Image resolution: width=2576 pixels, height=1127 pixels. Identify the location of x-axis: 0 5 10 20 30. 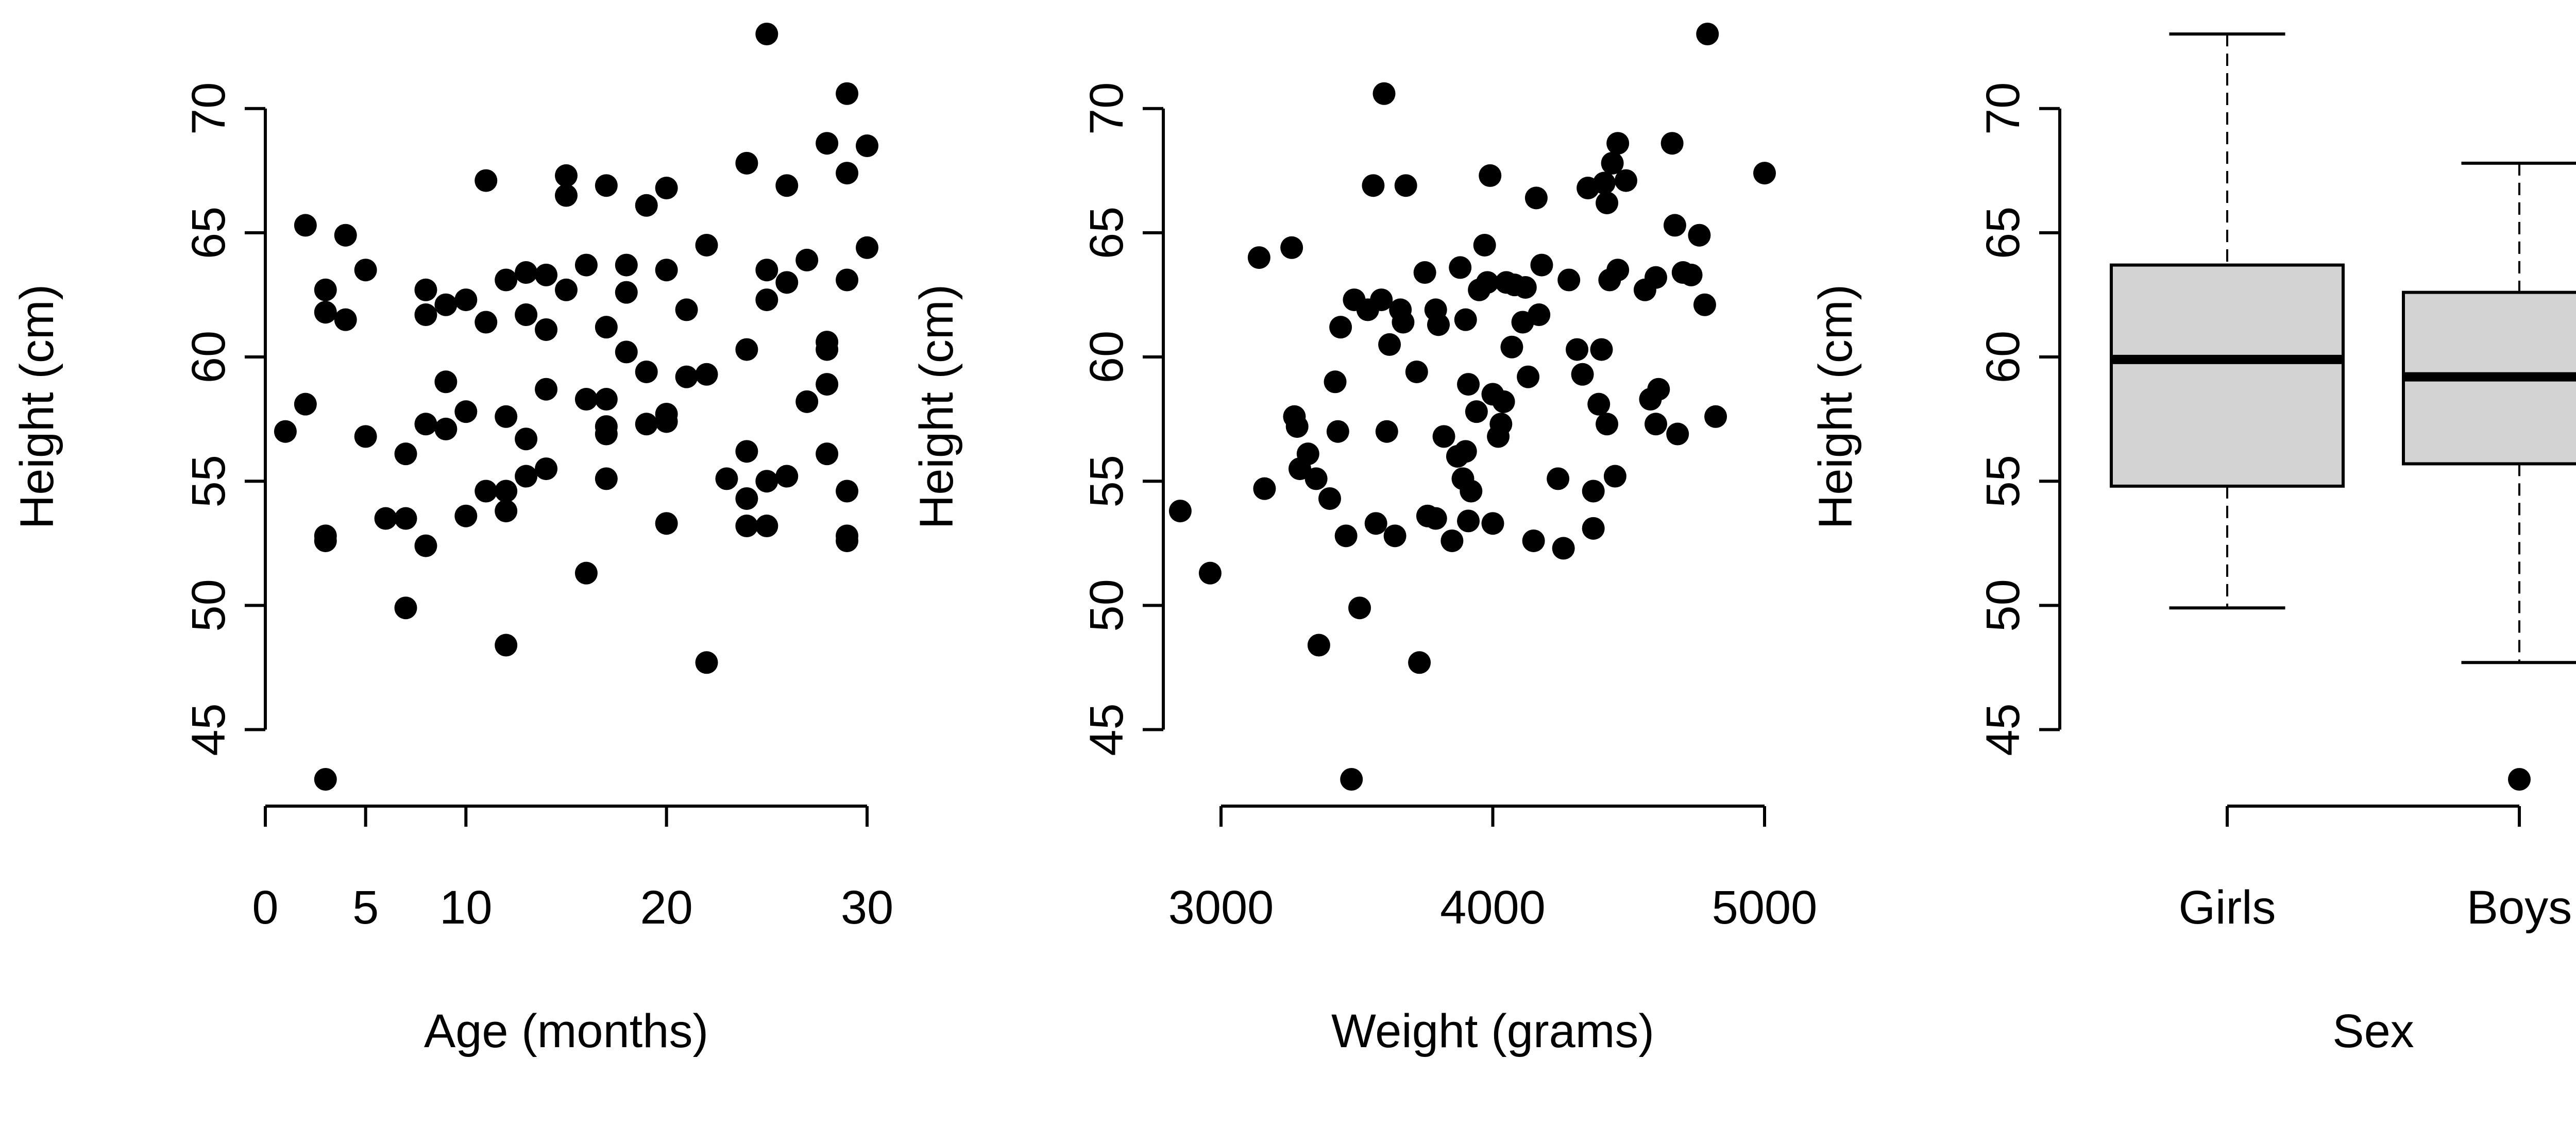
(572, 869).